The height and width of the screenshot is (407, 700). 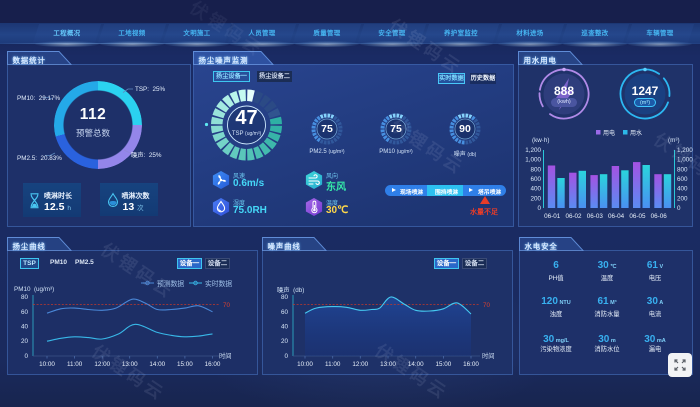 What do you see at coordinates (637, 216) in the screenshot?
I see `svg-text: 06-05` at bounding box center [637, 216].